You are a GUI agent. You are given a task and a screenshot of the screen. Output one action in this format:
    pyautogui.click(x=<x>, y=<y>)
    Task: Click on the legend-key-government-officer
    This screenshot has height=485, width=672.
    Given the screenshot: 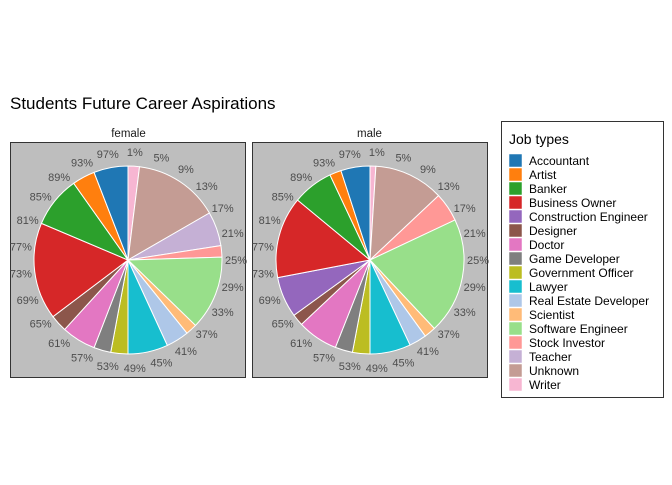 What is the action you would take?
    pyautogui.click(x=515, y=272)
    